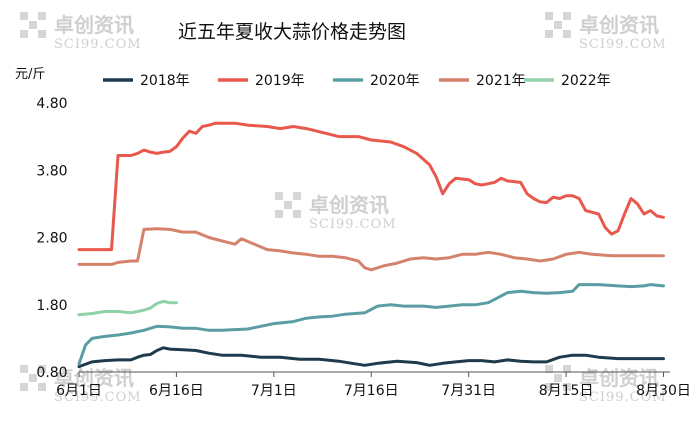 This screenshot has height=425, width=700. What do you see at coordinates (468, 391) in the screenshot?
I see `x-tick-label: 7月31日` at bounding box center [468, 391].